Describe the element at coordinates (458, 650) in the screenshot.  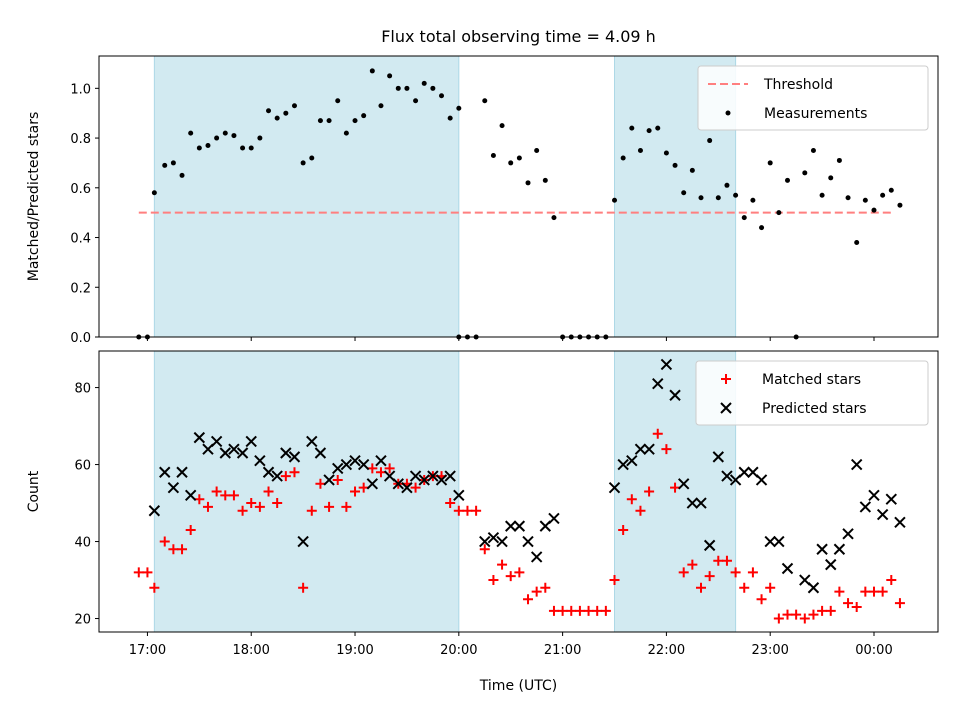
I see `x-tick-label: 20:00` at that location.